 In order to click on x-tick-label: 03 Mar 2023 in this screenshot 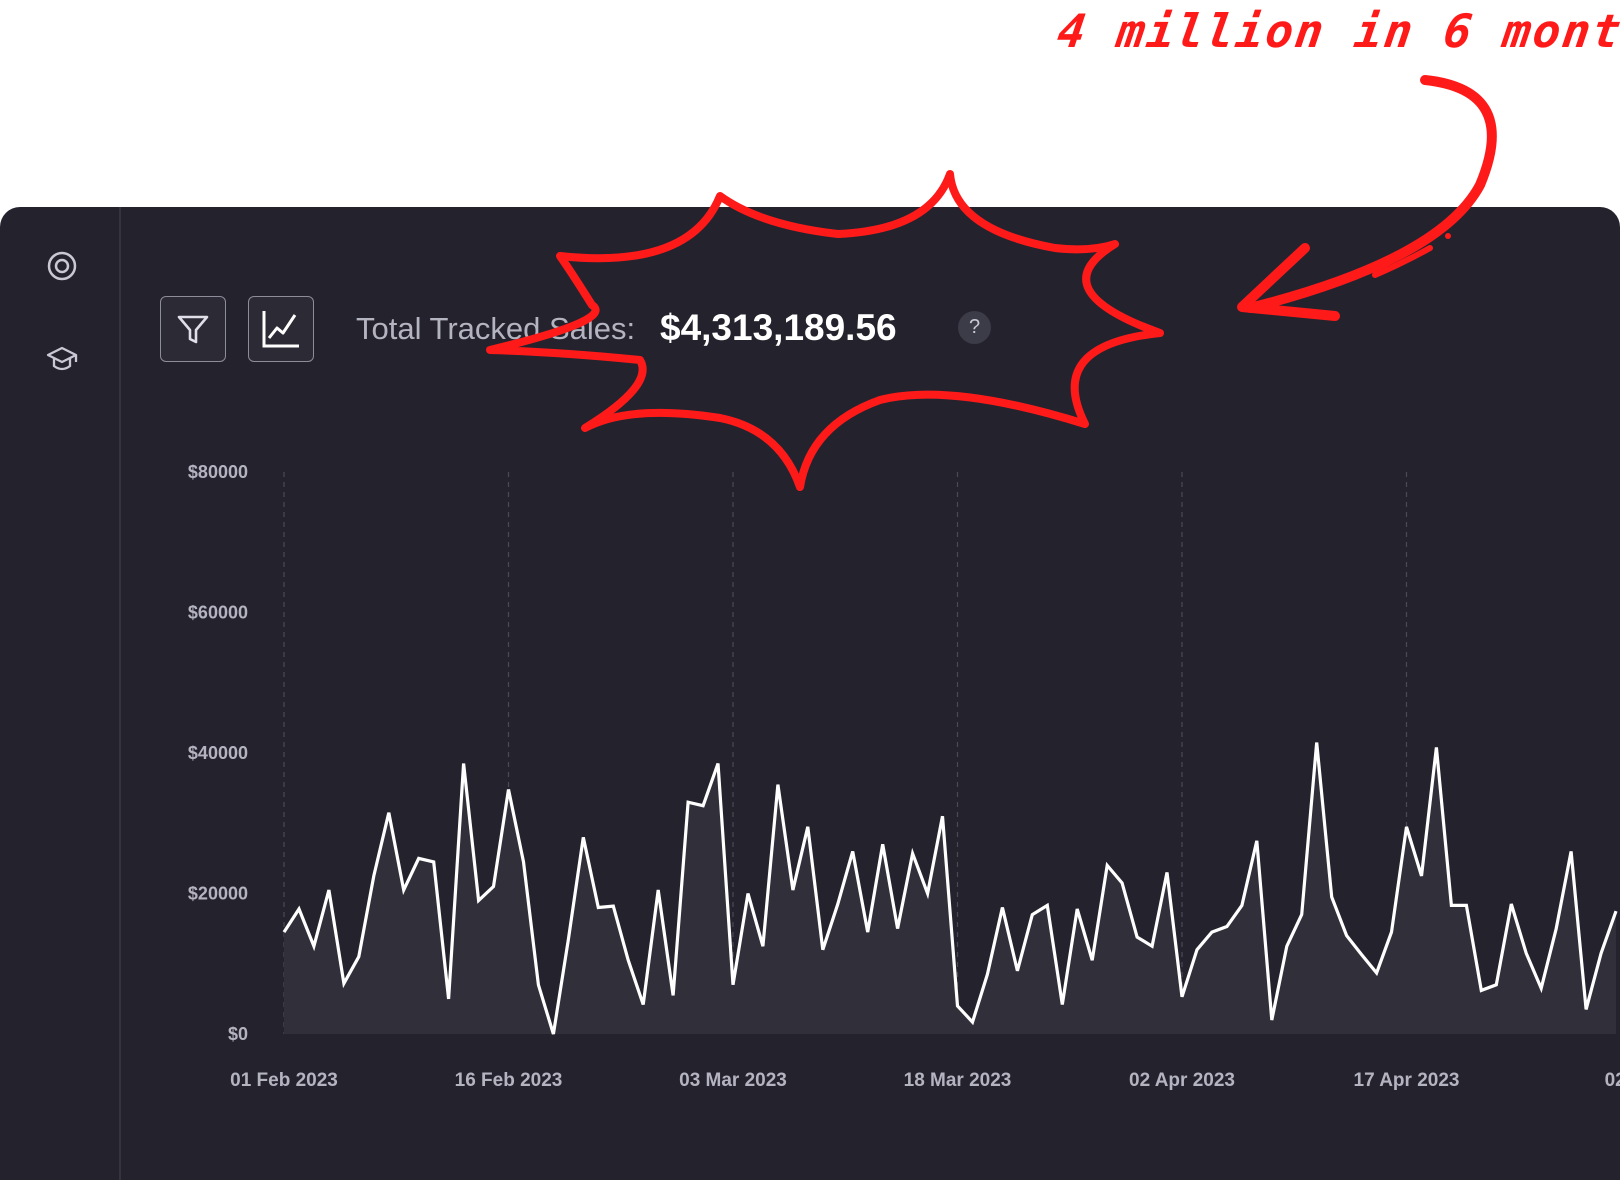, I will do `click(733, 1080)`.